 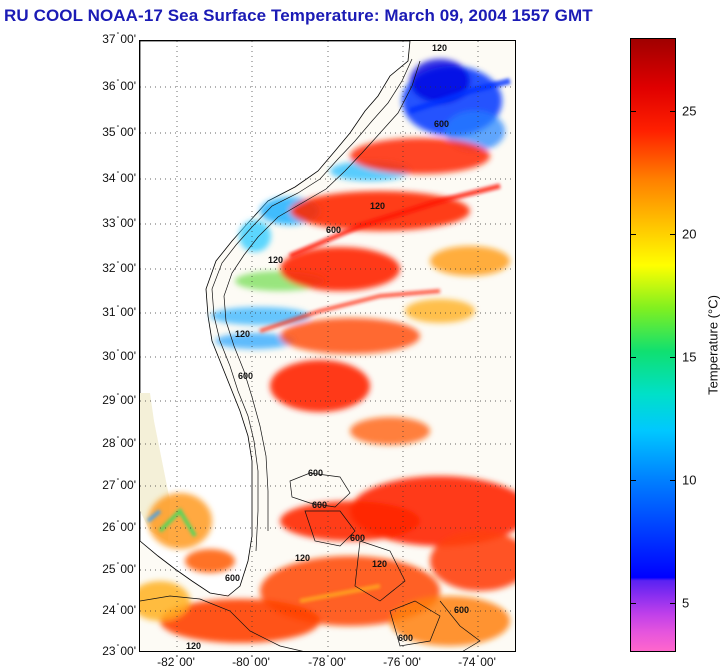 What do you see at coordinates (402, 662) in the screenshot?
I see `lon-label: -76°00'` at bounding box center [402, 662].